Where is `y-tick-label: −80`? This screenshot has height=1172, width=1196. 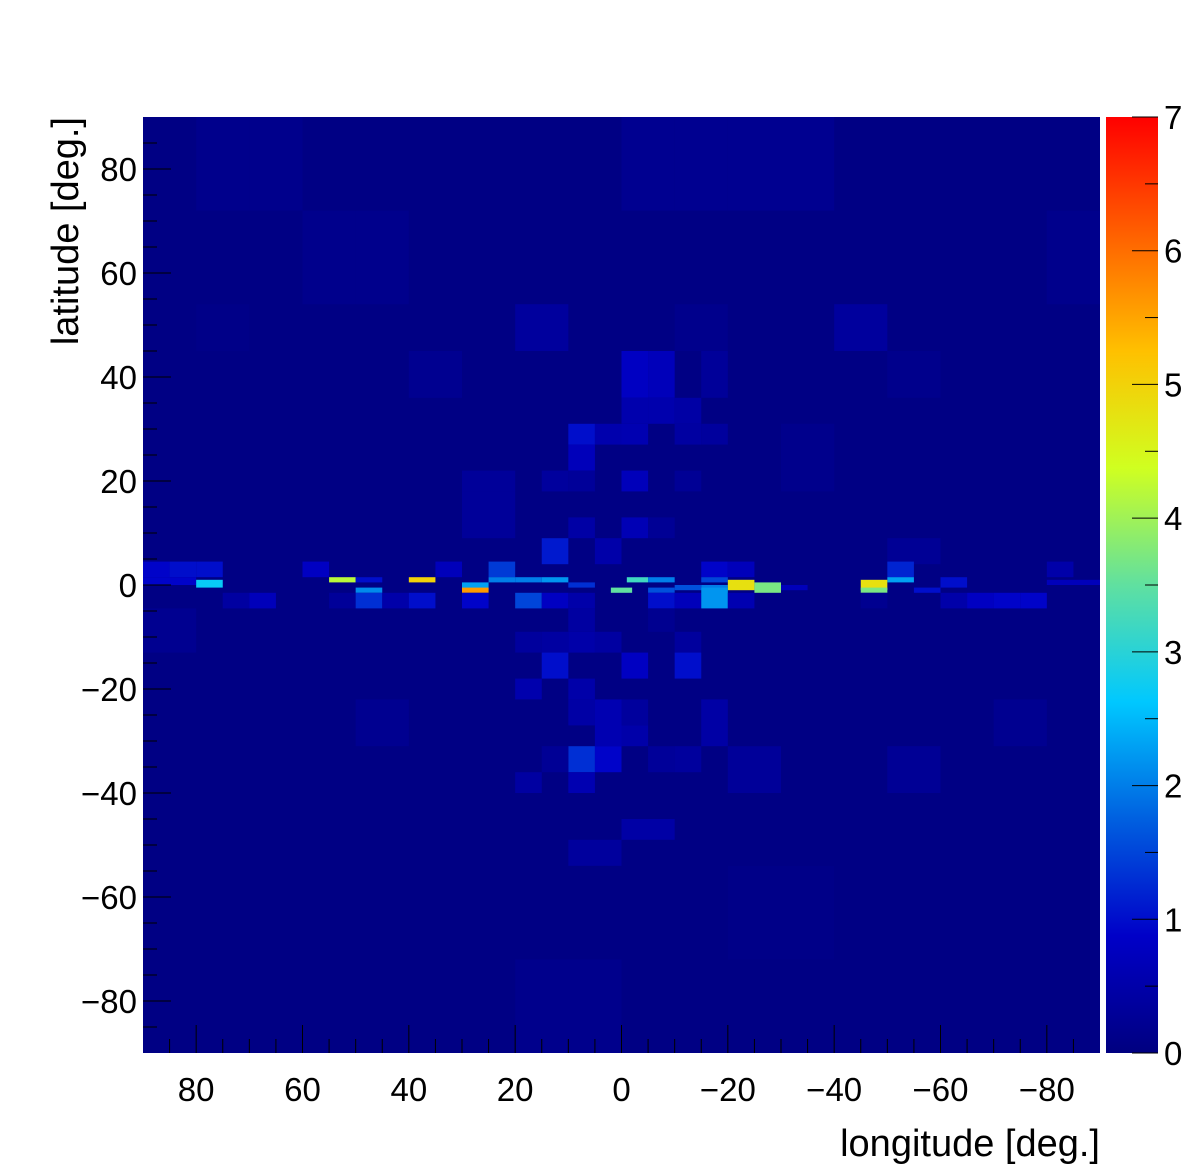
y-tick-label: −80 is located at coordinates (109, 1001).